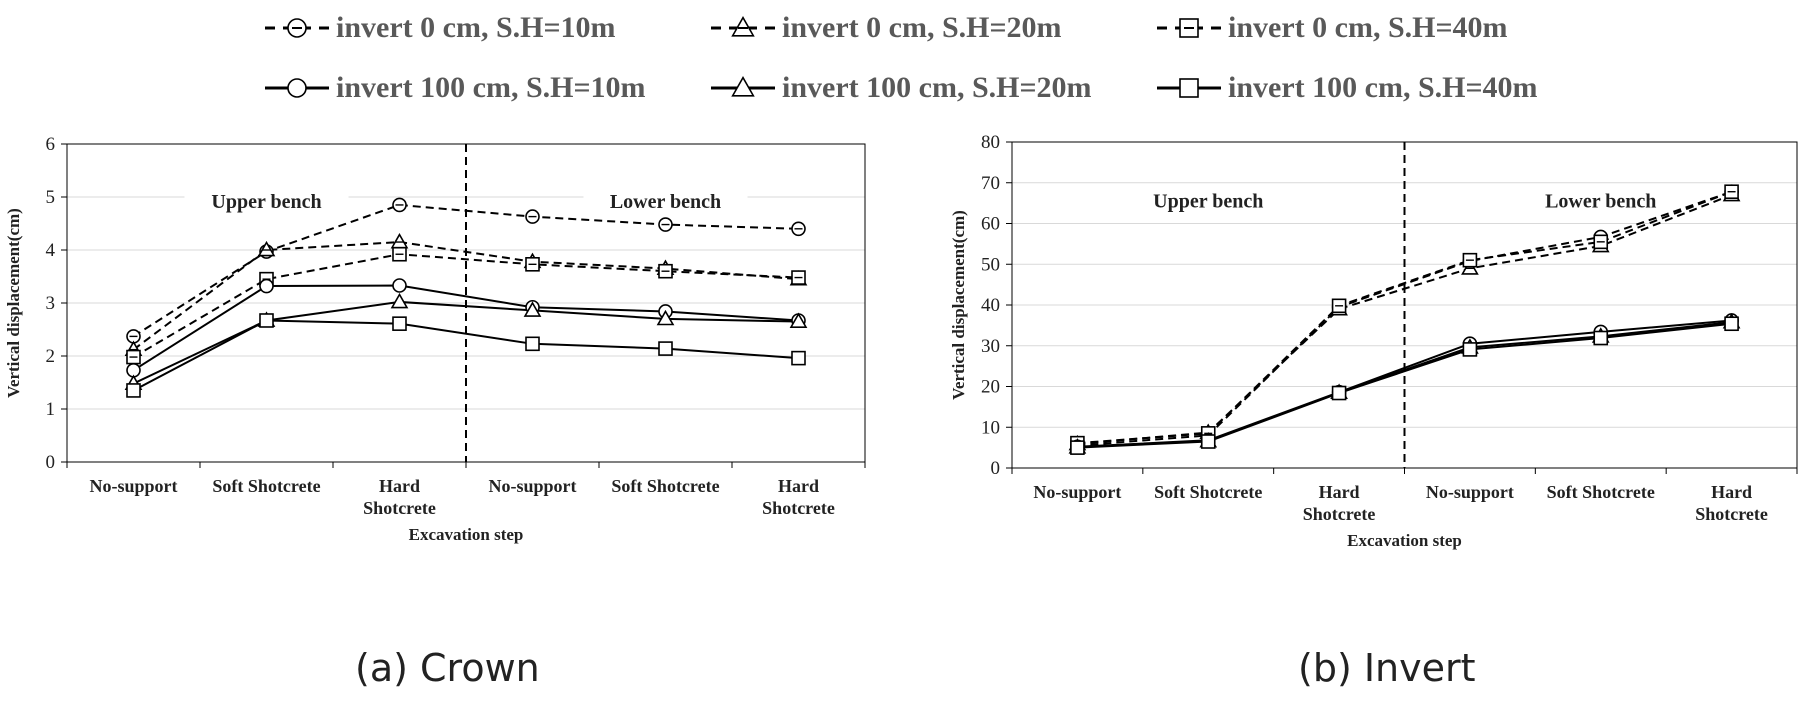 Image resolution: width=1817 pixels, height=709 pixels. Describe the element at coordinates (51, 356) in the screenshot. I see `crown-ytick-label: 2` at that location.